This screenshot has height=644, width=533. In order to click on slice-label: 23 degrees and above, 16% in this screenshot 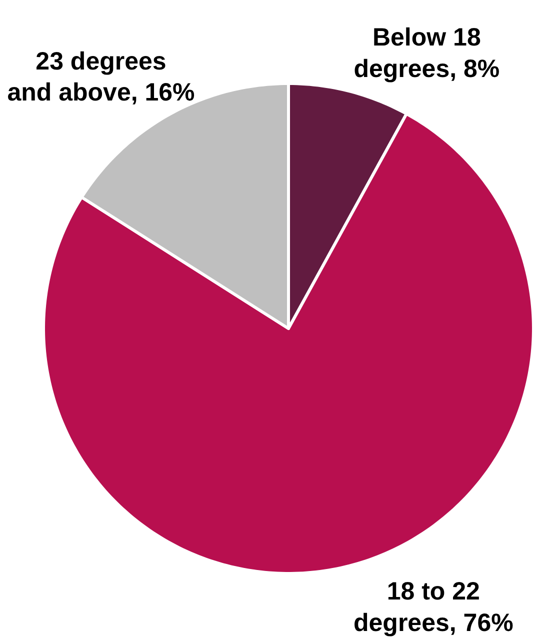, I will do `click(101, 77)`.